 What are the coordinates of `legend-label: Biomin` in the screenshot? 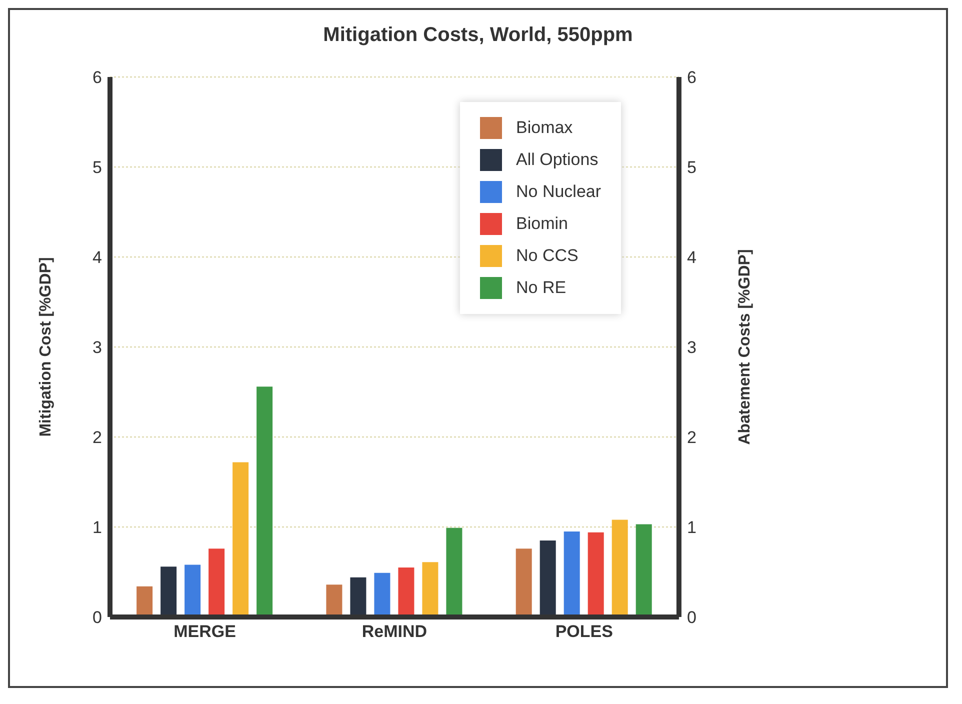 It's located at (542, 224).